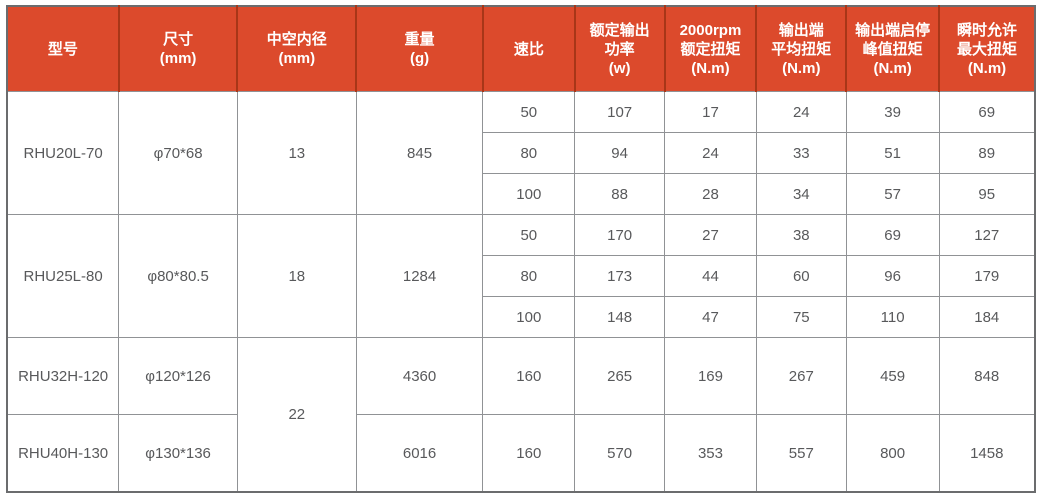 The width and height of the screenshot is (1043, 498). What do you see at coordinates (63, 376) in the screenshot?
I see `model-cell: RHU32H-120` at bounding box center [63, 376].